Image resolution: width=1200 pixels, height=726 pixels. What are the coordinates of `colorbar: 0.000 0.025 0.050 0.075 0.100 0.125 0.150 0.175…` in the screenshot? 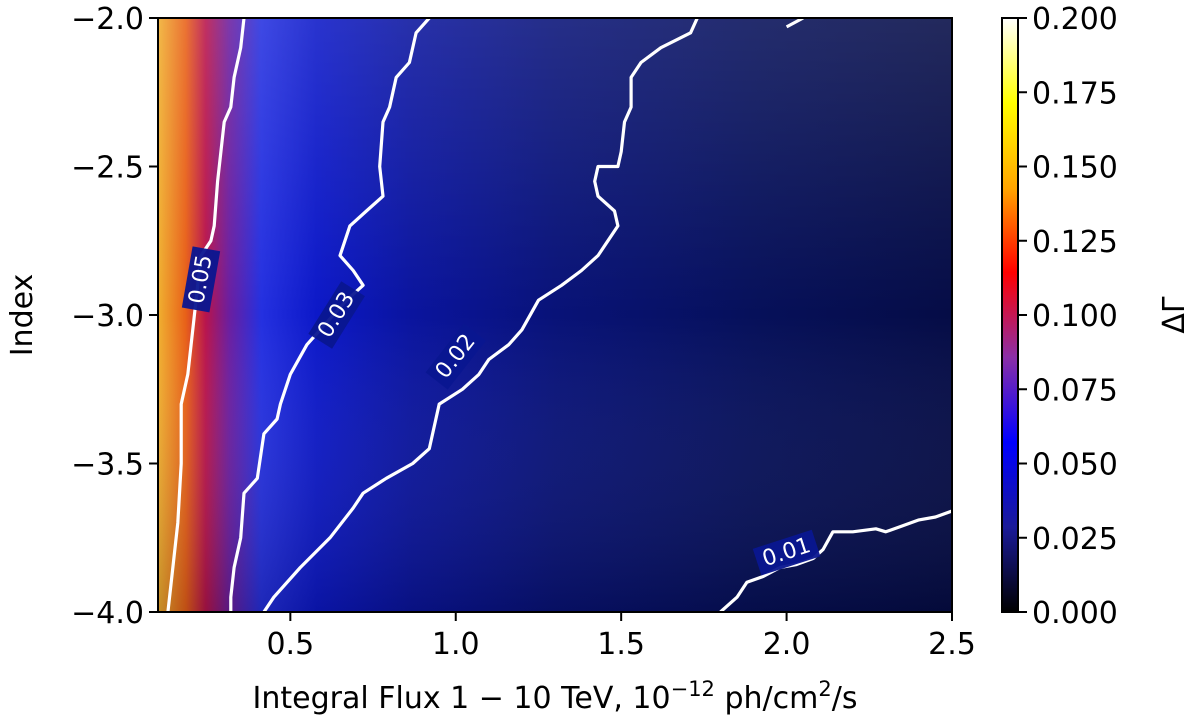 It's located at (1059, 316).